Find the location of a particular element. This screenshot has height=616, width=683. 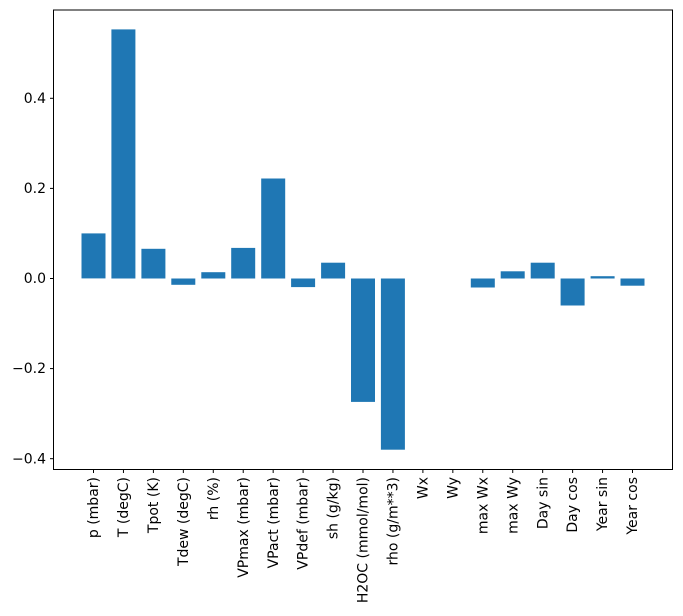

bar-vpact-mbar is located at coordinates (273, 228).